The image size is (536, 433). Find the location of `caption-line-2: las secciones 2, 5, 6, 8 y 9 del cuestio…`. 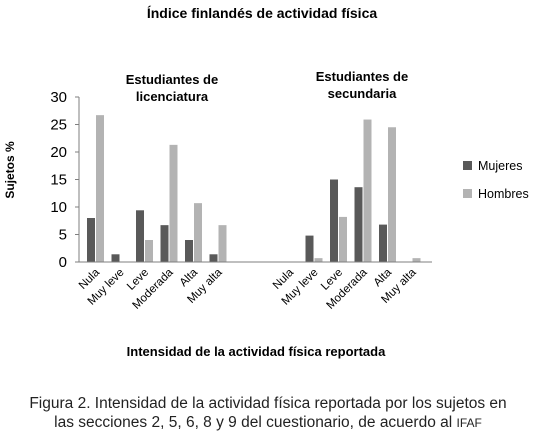

caption-line-2: las secciones 2, 5, 6, 8 y 9 del cuestio… is located at coordinates (268, 423).